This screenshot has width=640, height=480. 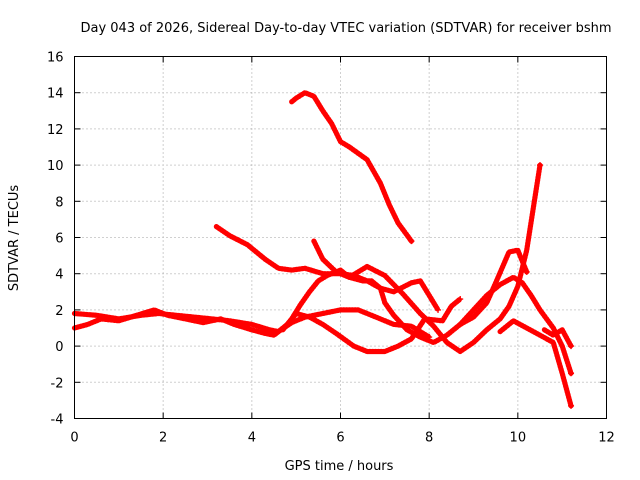 I want to click on series-track-1-markers, so click(x=351, y=167).